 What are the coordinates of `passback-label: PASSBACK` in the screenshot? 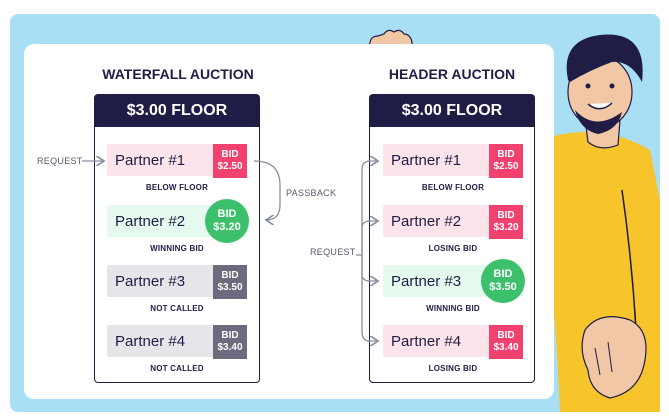 It's located at (311, 193).